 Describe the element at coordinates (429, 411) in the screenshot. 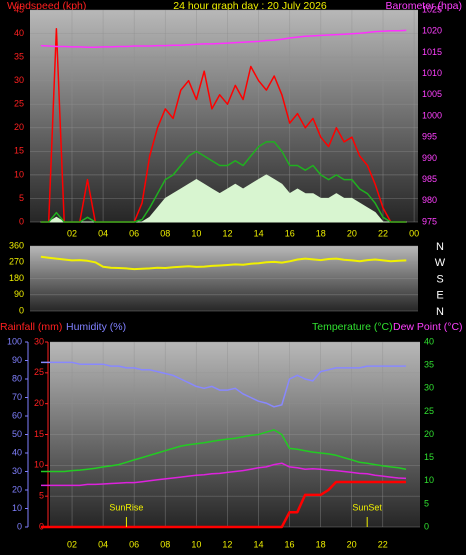

I see `y2-tick-label: 25` at that location.